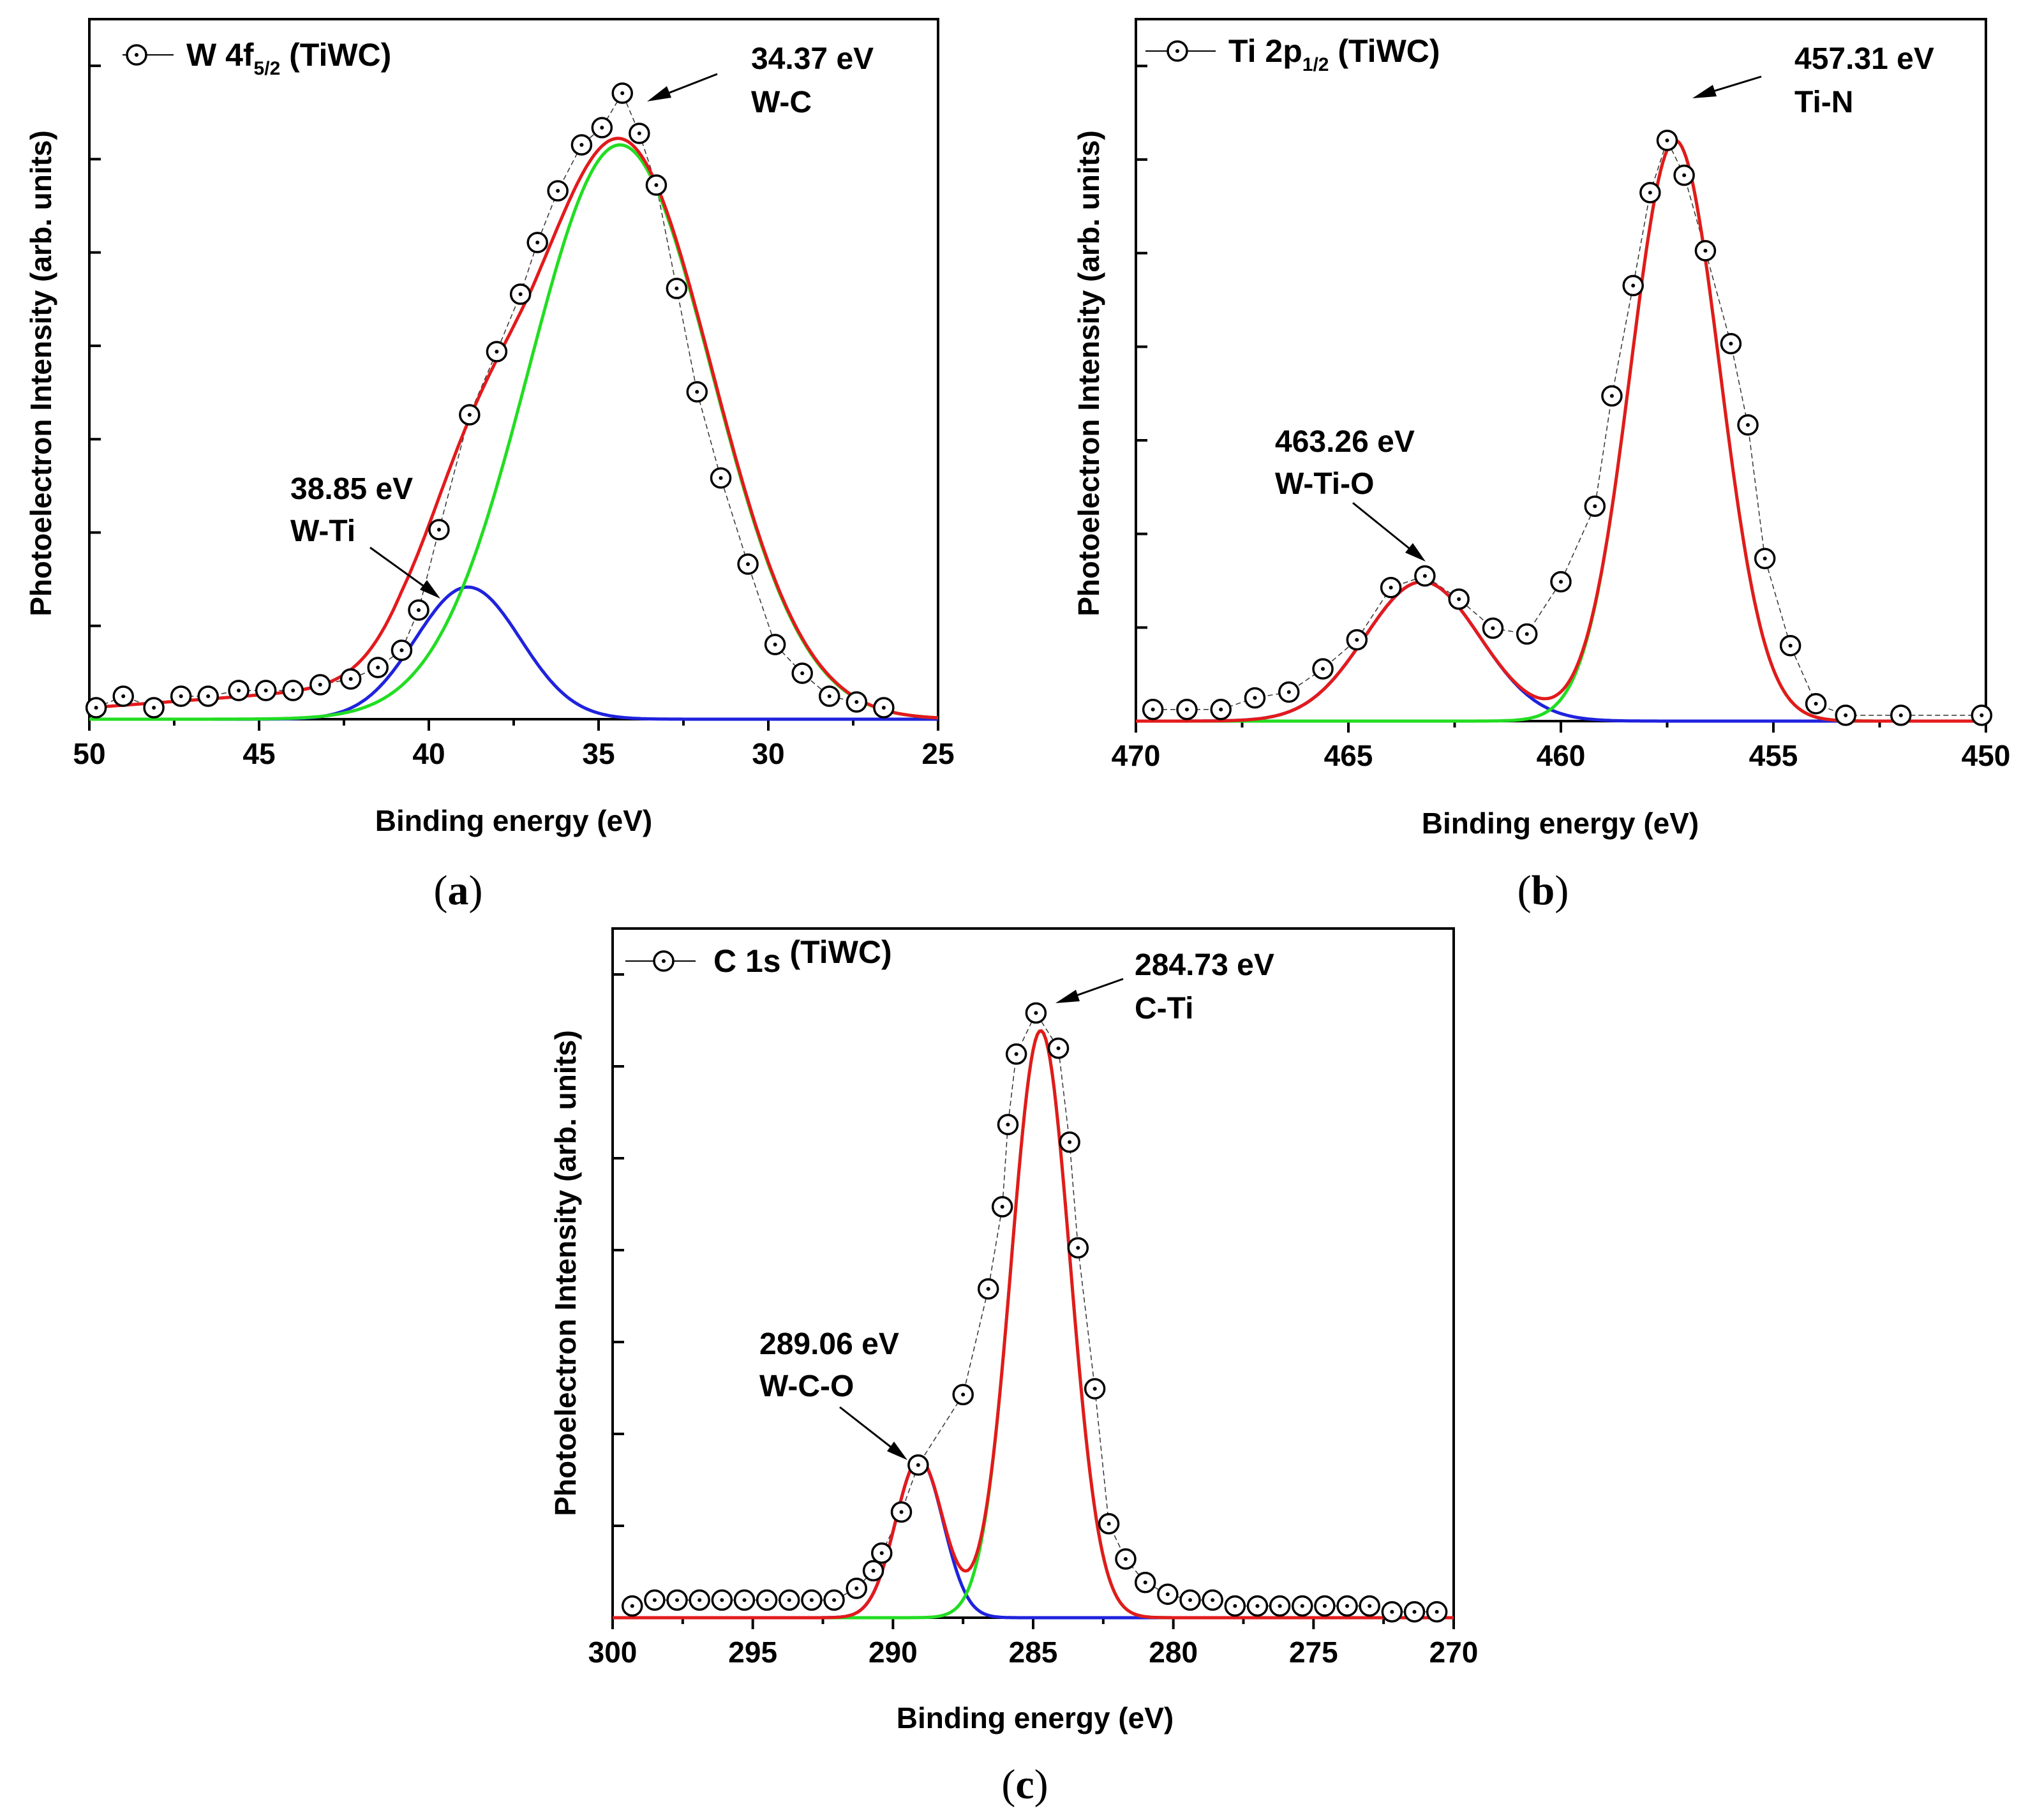 This screenshot has height=1820, width=2021. What do you see at coordinates (1164, 1009) in the screenshot?
I see `annotation-label: C-Ti` at bounding box center [1164, 1009].